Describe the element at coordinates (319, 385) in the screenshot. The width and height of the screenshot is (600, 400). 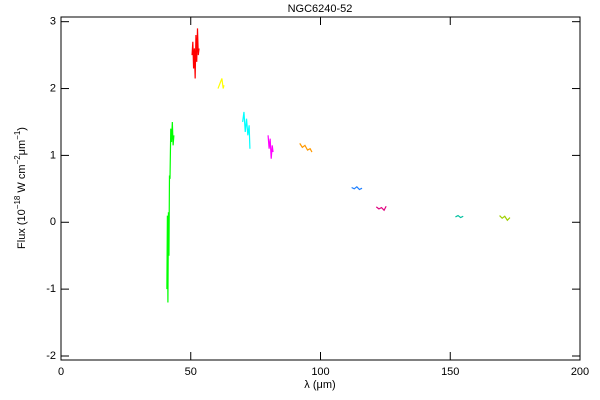
I see `x-axis-label: λ (μm)` at that location.